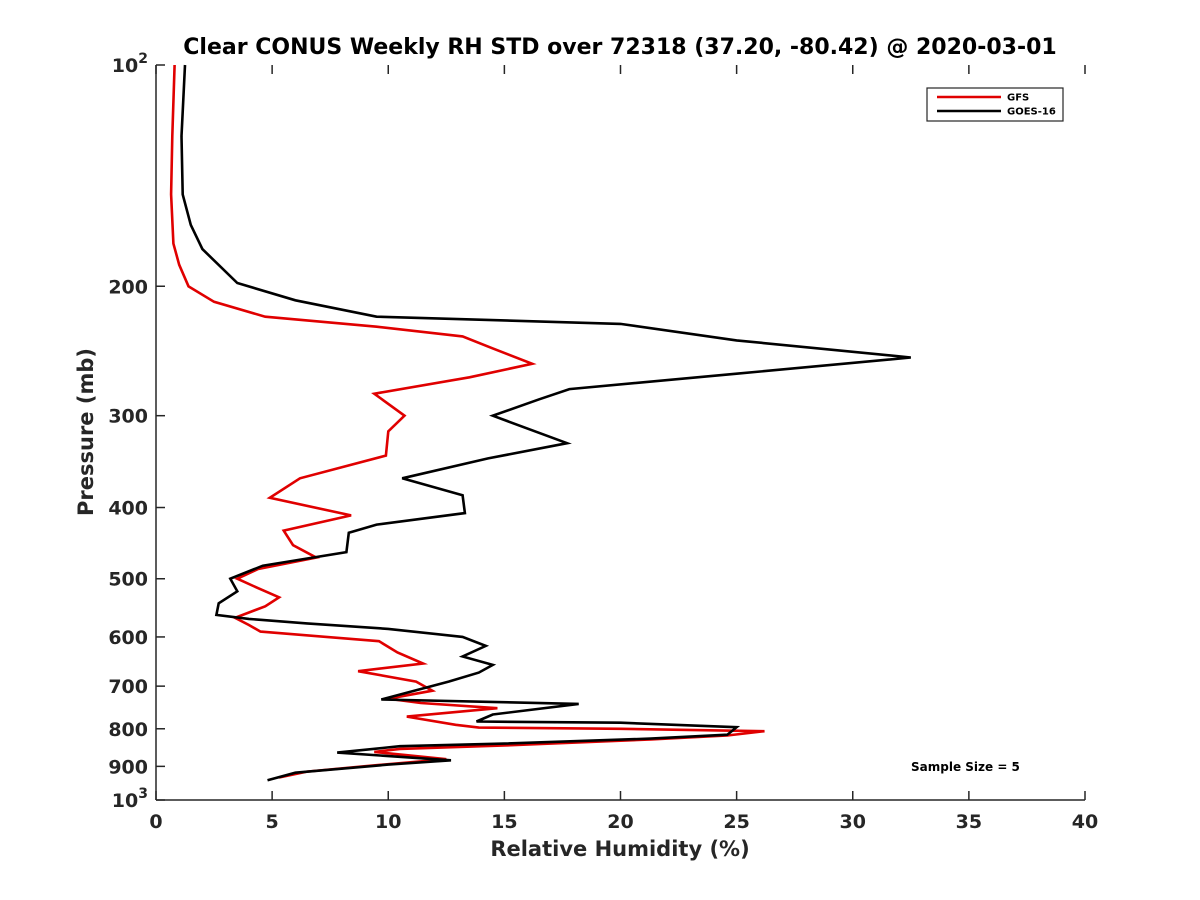 The image size is (1200, 900). I want to click on y-tick-label: 900, so click(128, 767).